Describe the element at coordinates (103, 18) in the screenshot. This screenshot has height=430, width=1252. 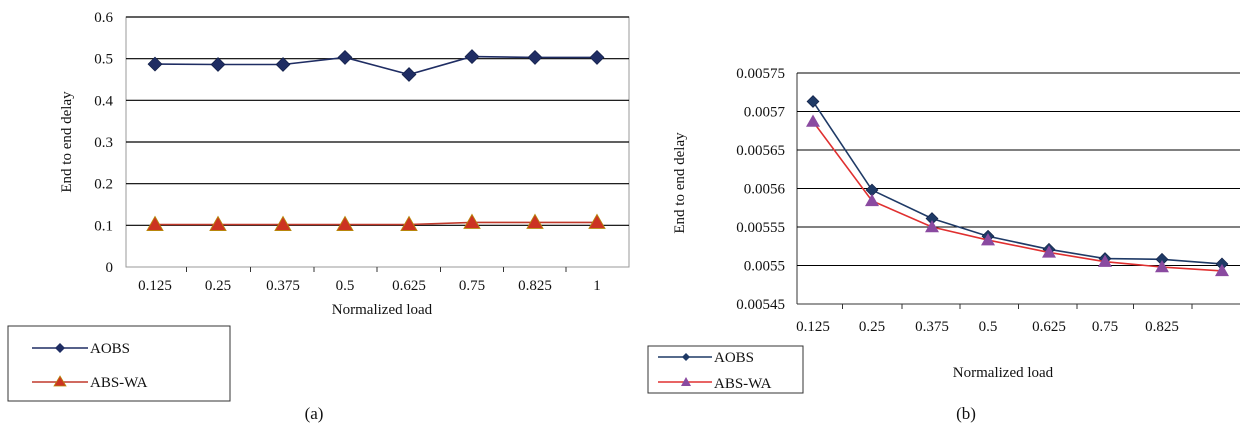
I see `chart-a-y-tick-0-6: 0.6` at that location.